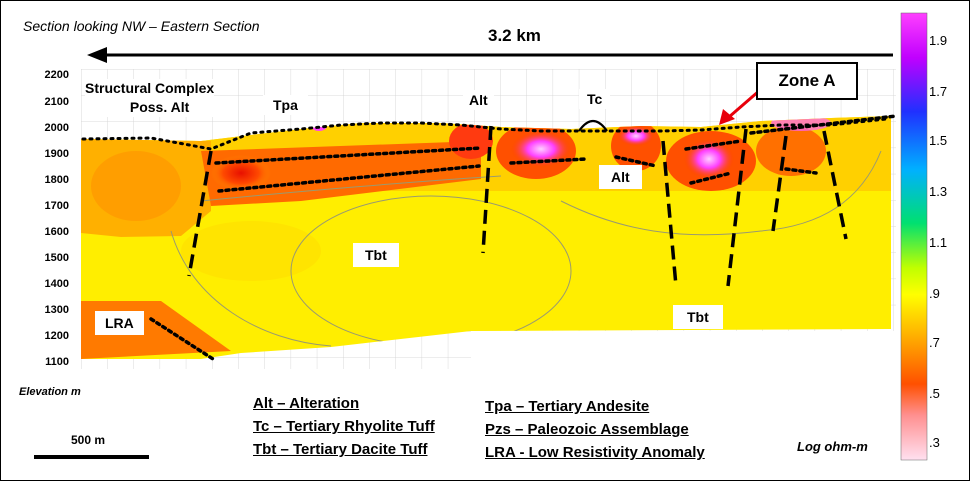  What do you see at coordinates (595, 99) in the screenshot?
I see `tc-label: Tc` at bounding box center [595, 99].